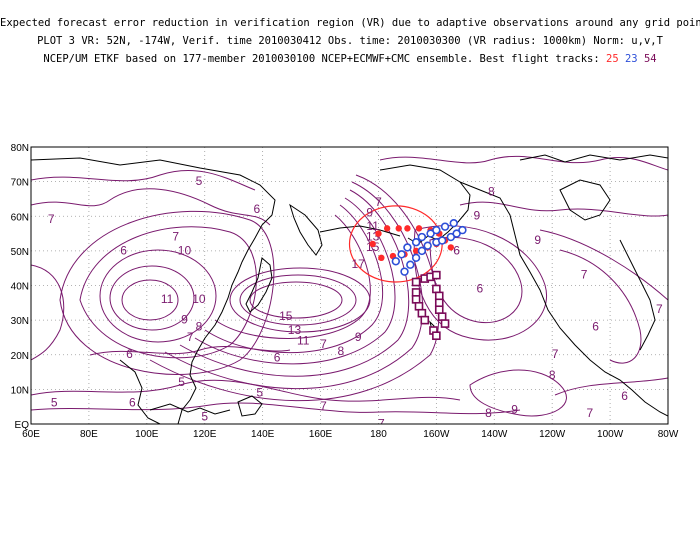 The height and width of the screenshot is (540, 700). I want to click on longitude-label: 140E, so click(263, 434).